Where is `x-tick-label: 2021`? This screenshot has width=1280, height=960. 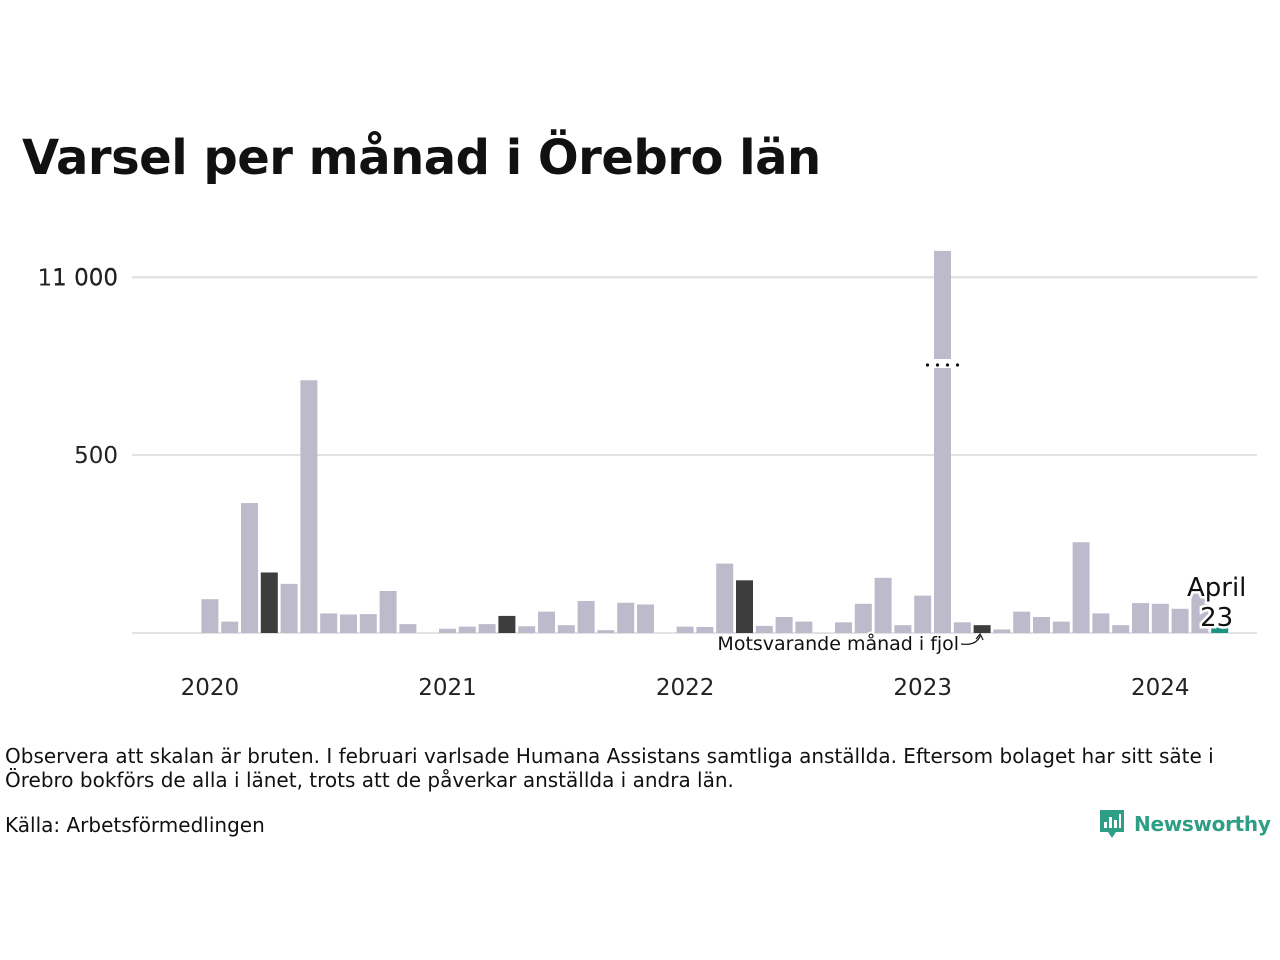
x-tick-label: 2021 is located at coordinates (447, 688).